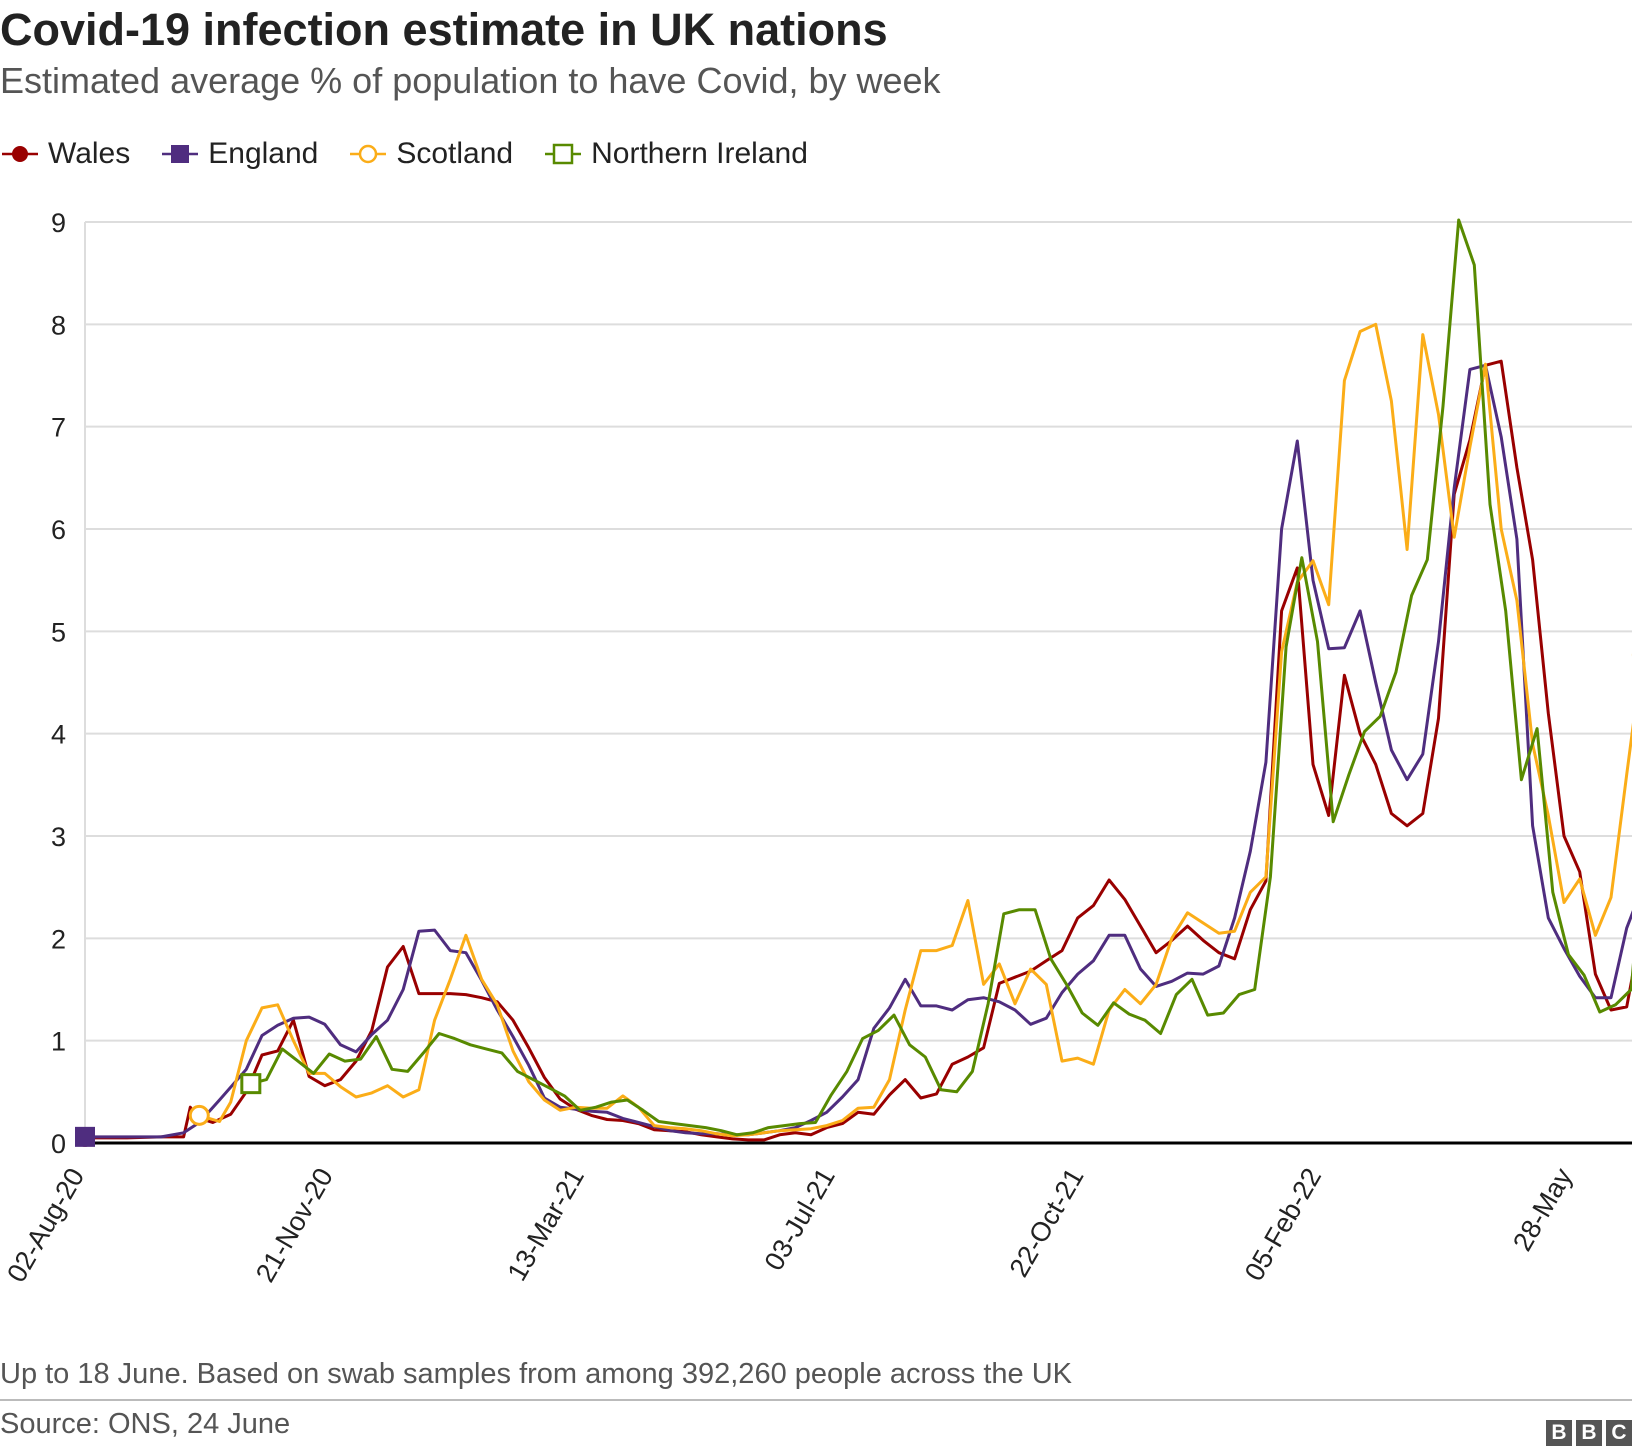 The width and height of the screenshot is (1632, 1454). I want to click on legend-label-england: England, so click(263, 153).